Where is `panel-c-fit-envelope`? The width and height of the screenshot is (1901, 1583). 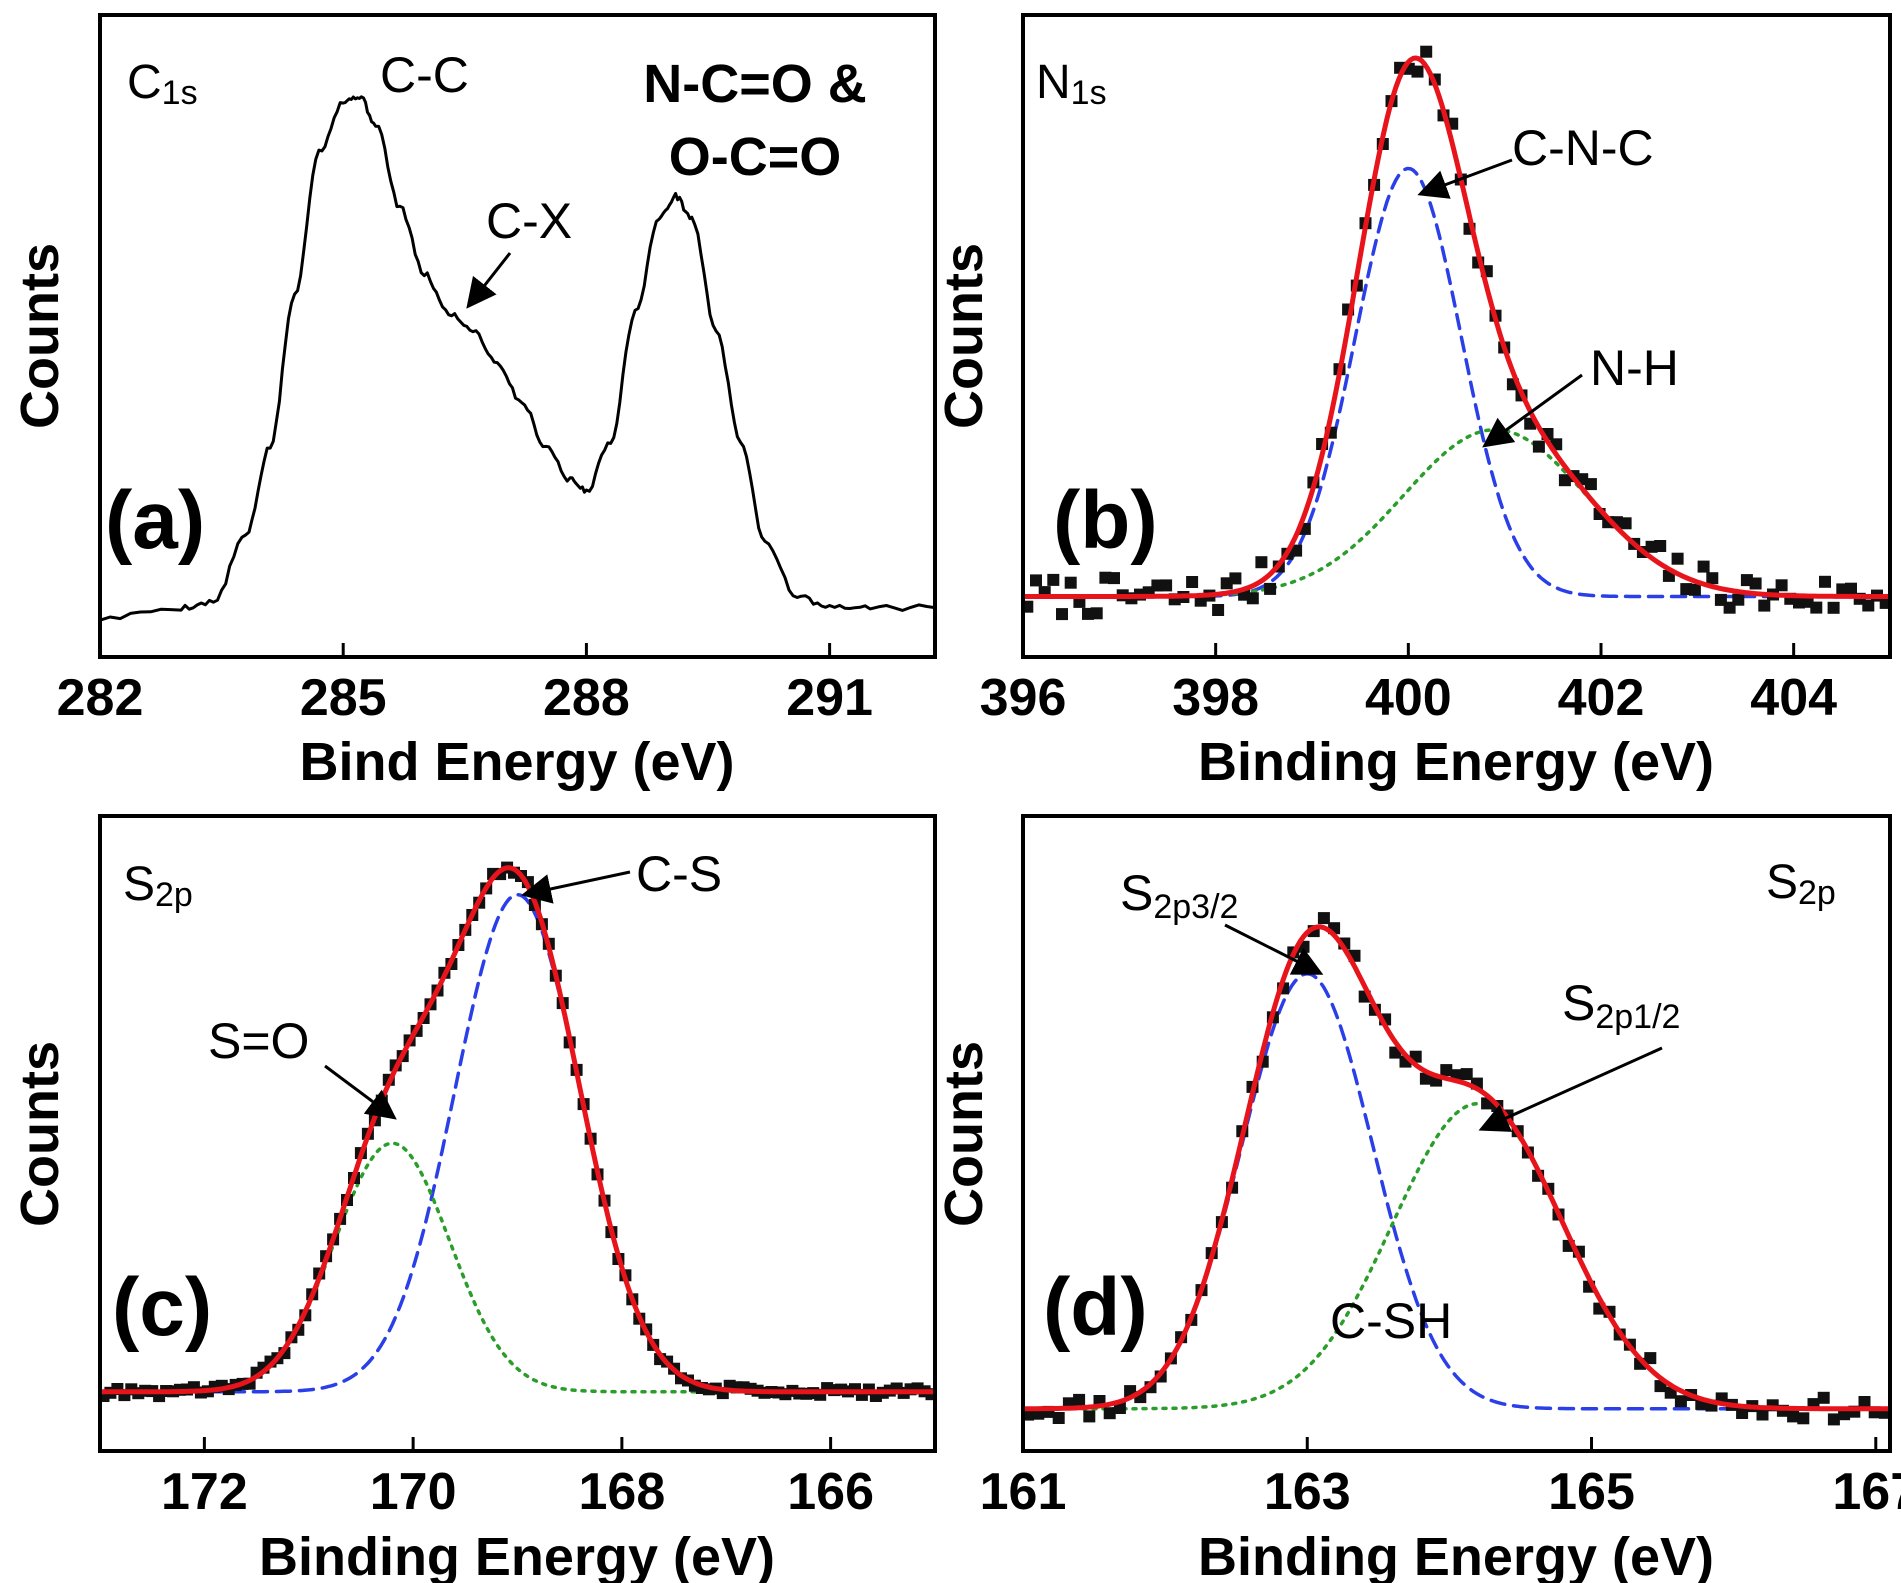 panel-c-fit-envelope is located at coordinates (517, 1130).